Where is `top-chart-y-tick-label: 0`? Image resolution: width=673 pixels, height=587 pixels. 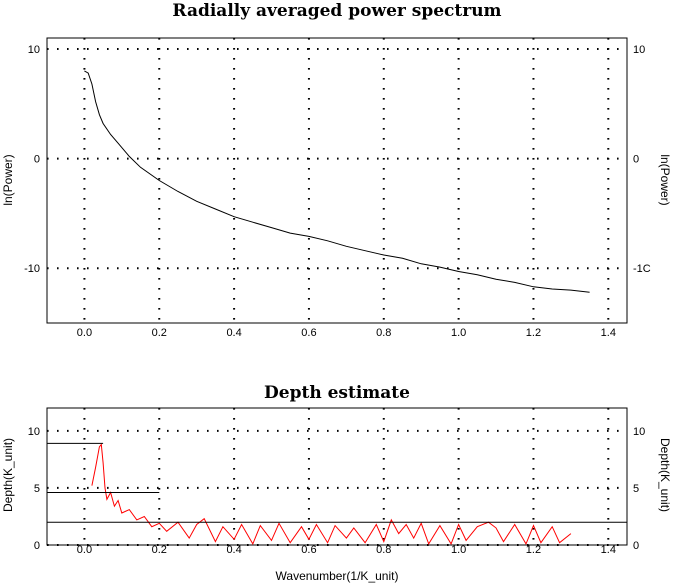 top-chart-y-tick-label: 0 is located at coordinates (37, 160).